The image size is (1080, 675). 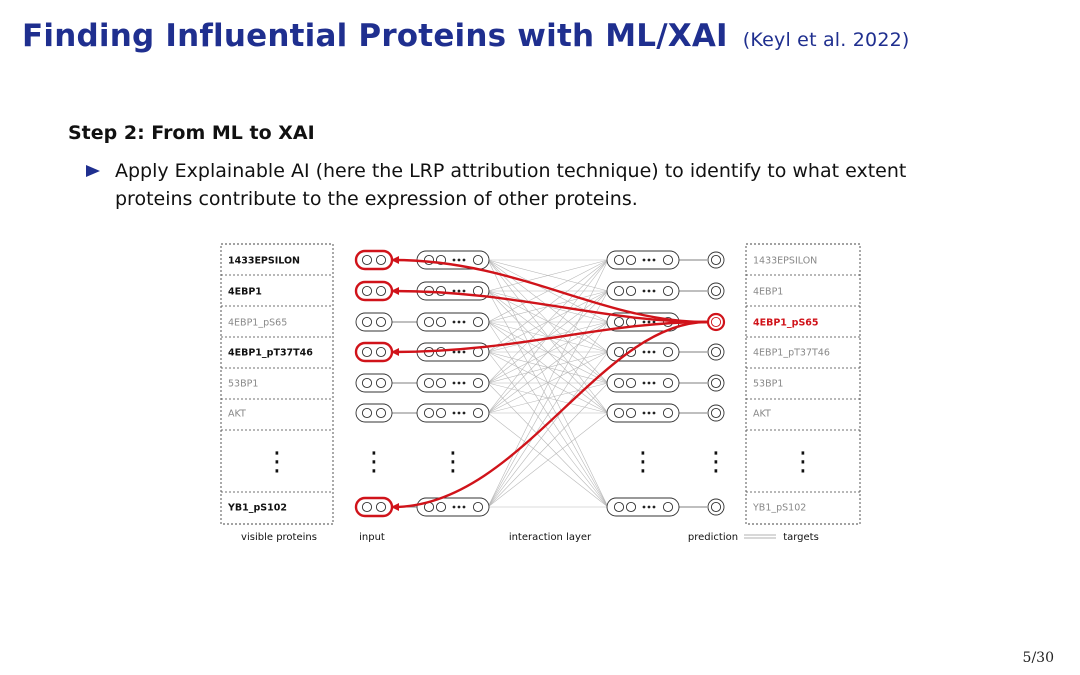 I want to click on target-label: 1433EPSILON, so click(x=785, y=261).